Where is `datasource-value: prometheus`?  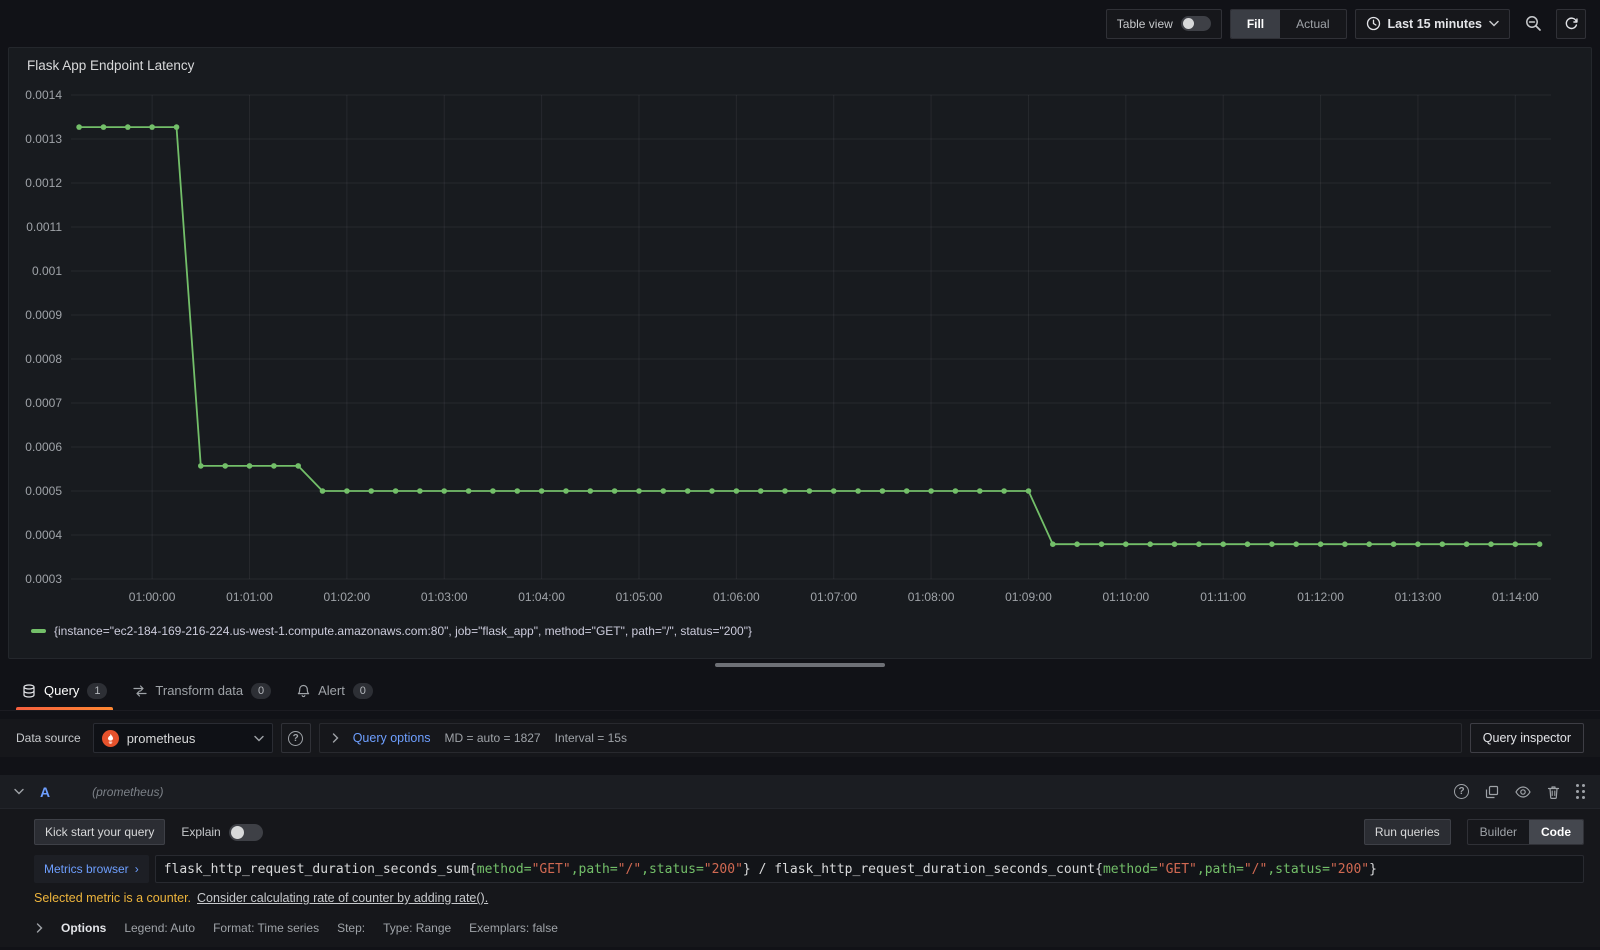 datasource-value: prometheus is located at coordinates (161, 738).